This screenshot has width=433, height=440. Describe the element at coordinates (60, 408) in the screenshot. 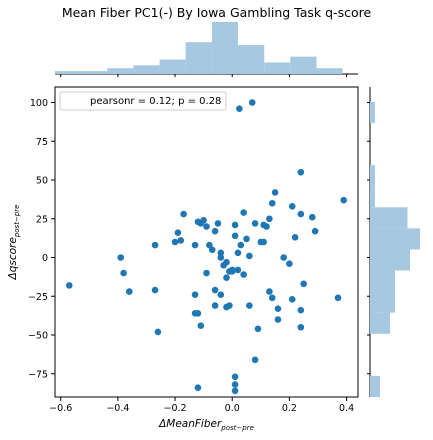

I see `x-tick-label: −0.6` at that location.